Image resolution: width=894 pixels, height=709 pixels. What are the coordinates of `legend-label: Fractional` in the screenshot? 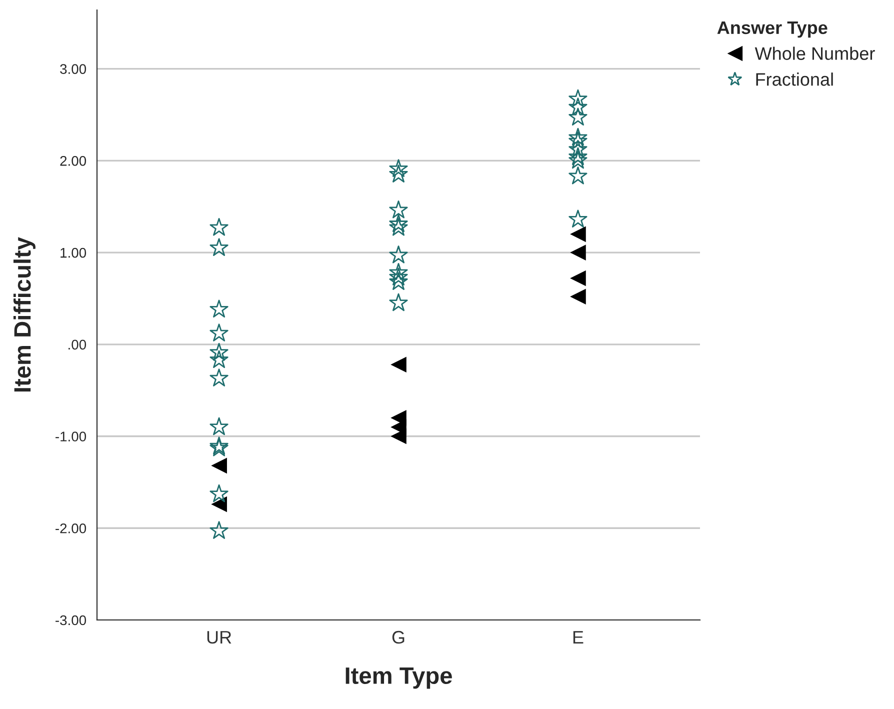 It's located at (794, 79).